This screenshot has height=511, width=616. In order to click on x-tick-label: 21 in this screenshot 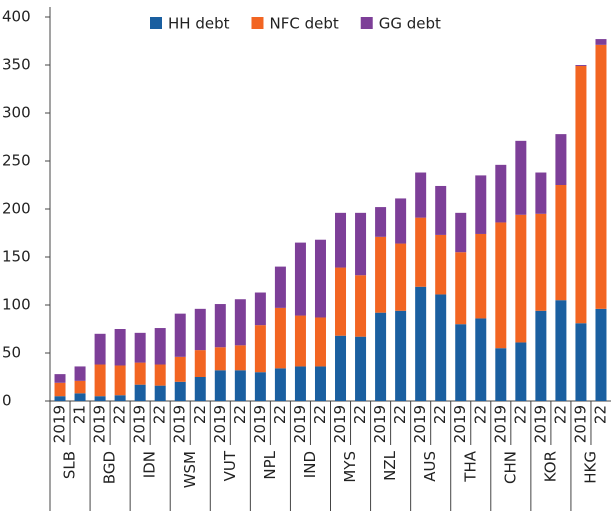, I will do `click(80, 414)`.